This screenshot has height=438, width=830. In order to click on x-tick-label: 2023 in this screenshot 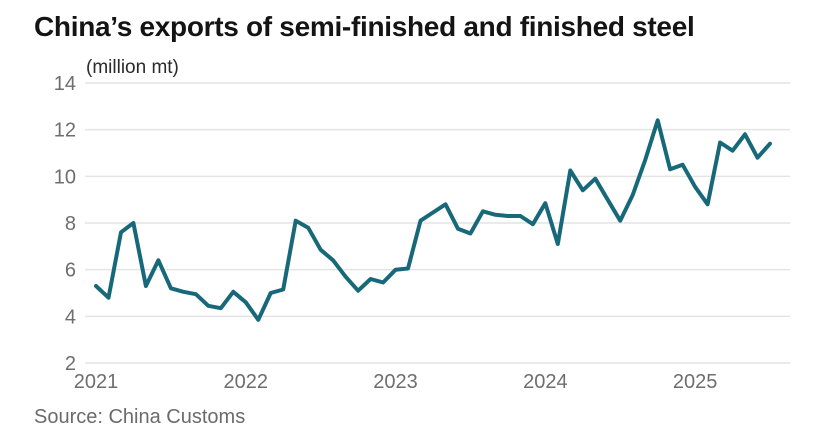, I will do `click(395, 382)`.